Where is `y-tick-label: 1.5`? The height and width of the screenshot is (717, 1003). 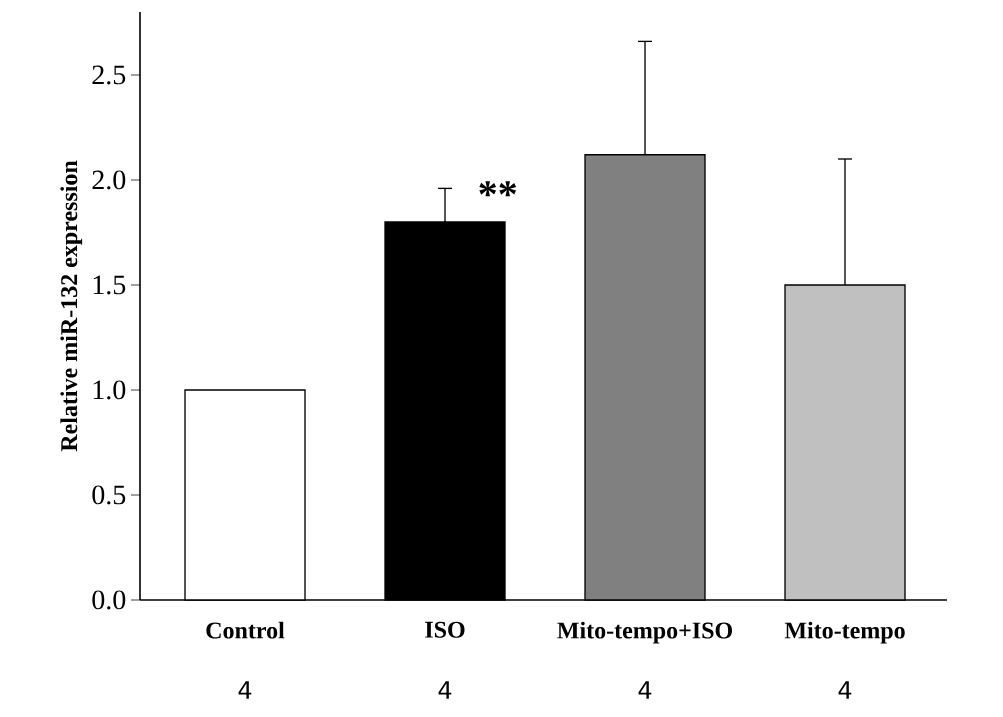
y-tick-label: 1.5 is located at coordinates (109, 285).